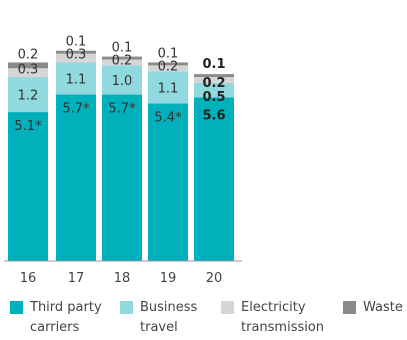 This screenshot has height=340, width=407. I want to click on legend-item-third-party-carriers: Third party carriers, so click(56, 318).